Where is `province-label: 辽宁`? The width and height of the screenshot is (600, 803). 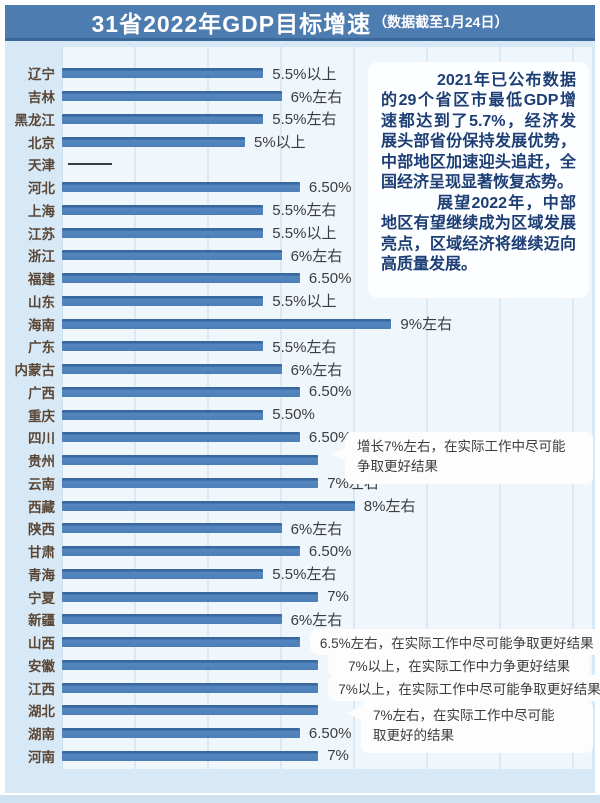
province-label: 辽宁 is located at coordinates (41, 75).